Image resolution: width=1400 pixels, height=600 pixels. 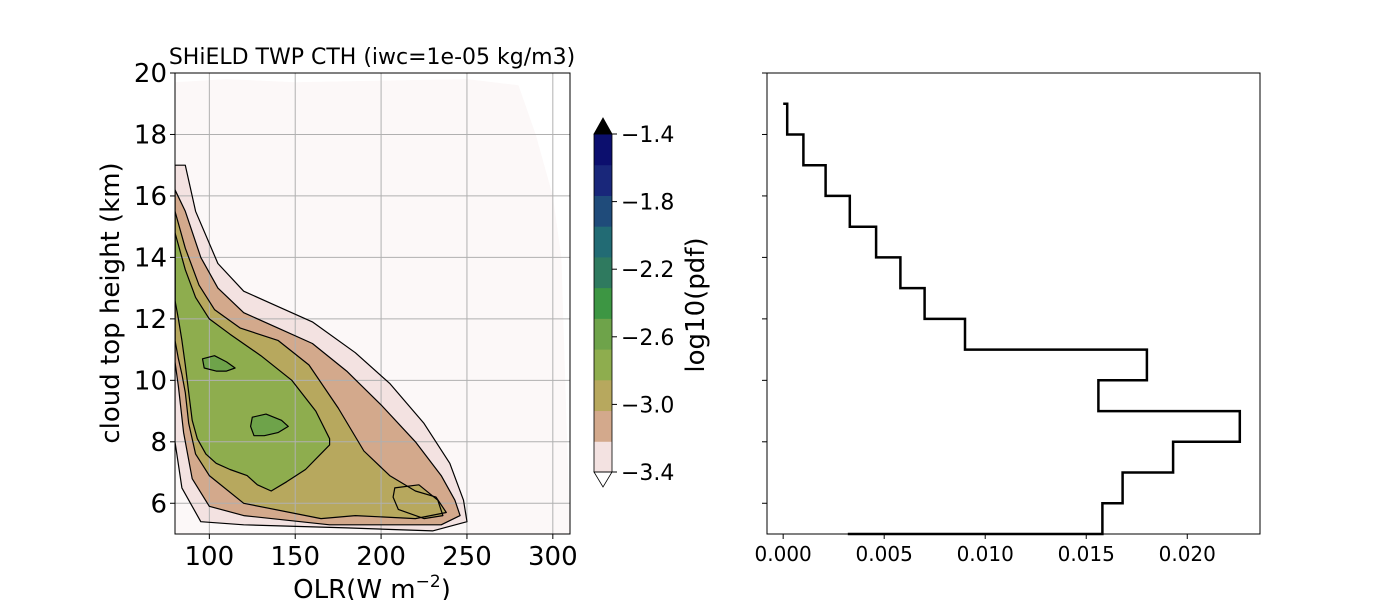 I want to click on colorbar-frame, so click(x=603, y=303).